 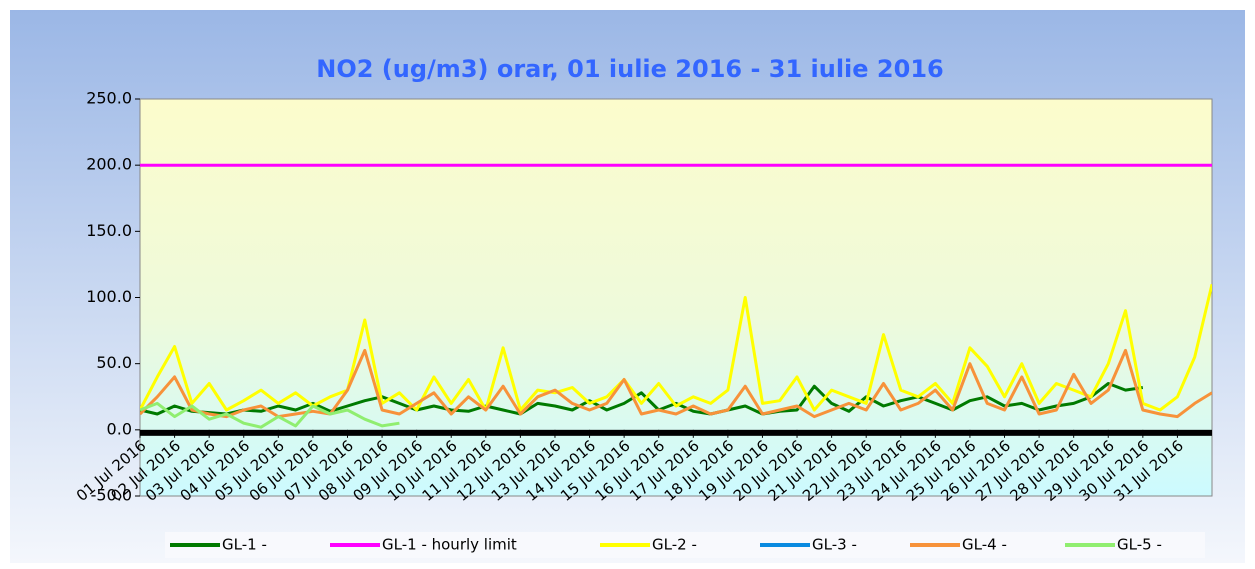 What do you see at coordinates (109, 164) in the screenshot?
I see `y-tick-label: 200.0` at bounding box center [109, 164].